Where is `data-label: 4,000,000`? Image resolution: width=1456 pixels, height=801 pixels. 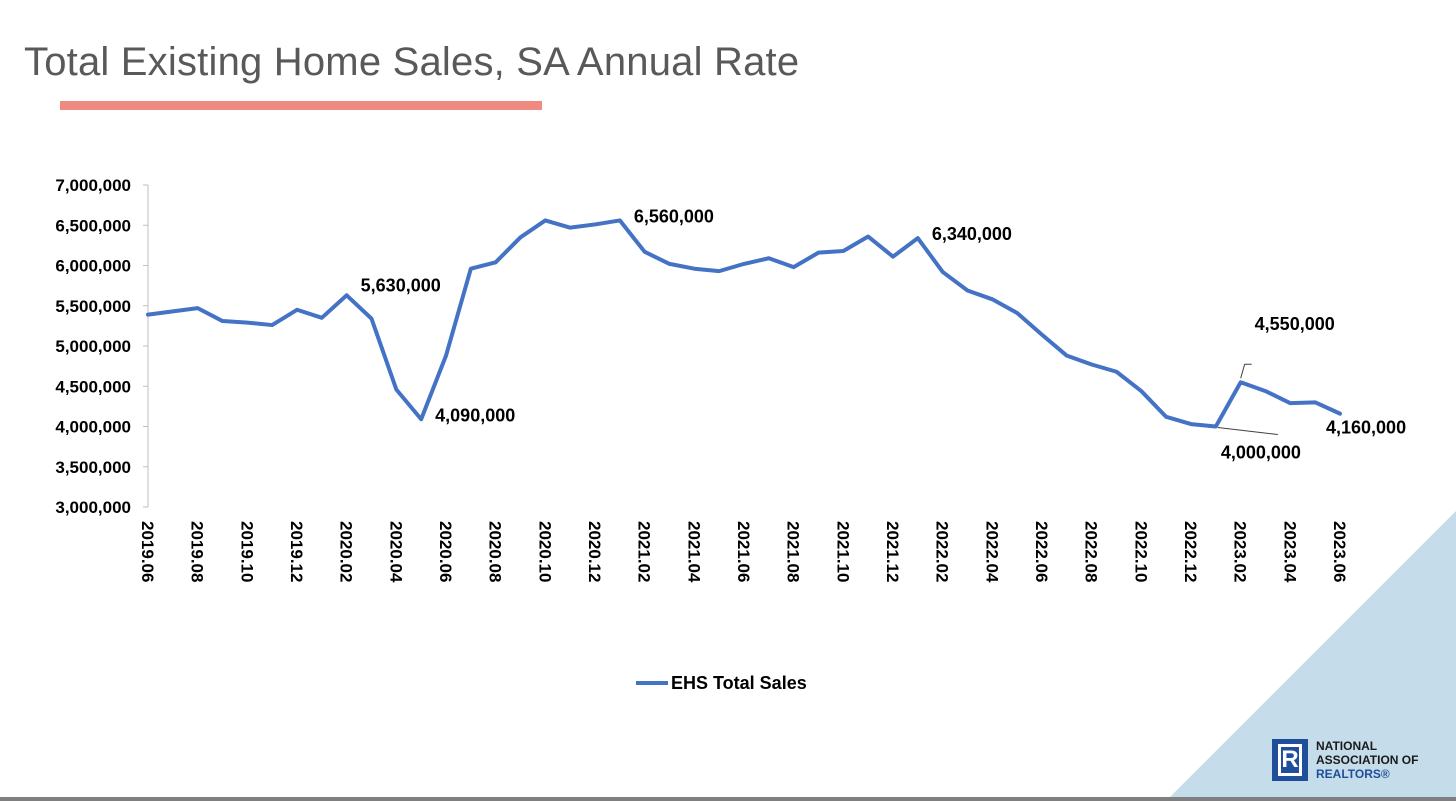
data-label: 4,000,000 is located at coordinates (1261, 453).